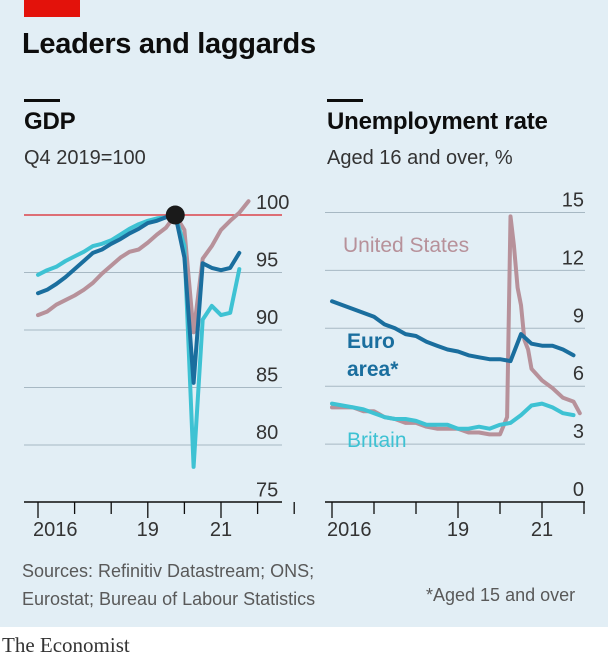 The image size is (608, 662). What do you see at coordinates (50, 121) in the screenshot?
I see `gdp-title: GDP` at bounding box center [50, 121].